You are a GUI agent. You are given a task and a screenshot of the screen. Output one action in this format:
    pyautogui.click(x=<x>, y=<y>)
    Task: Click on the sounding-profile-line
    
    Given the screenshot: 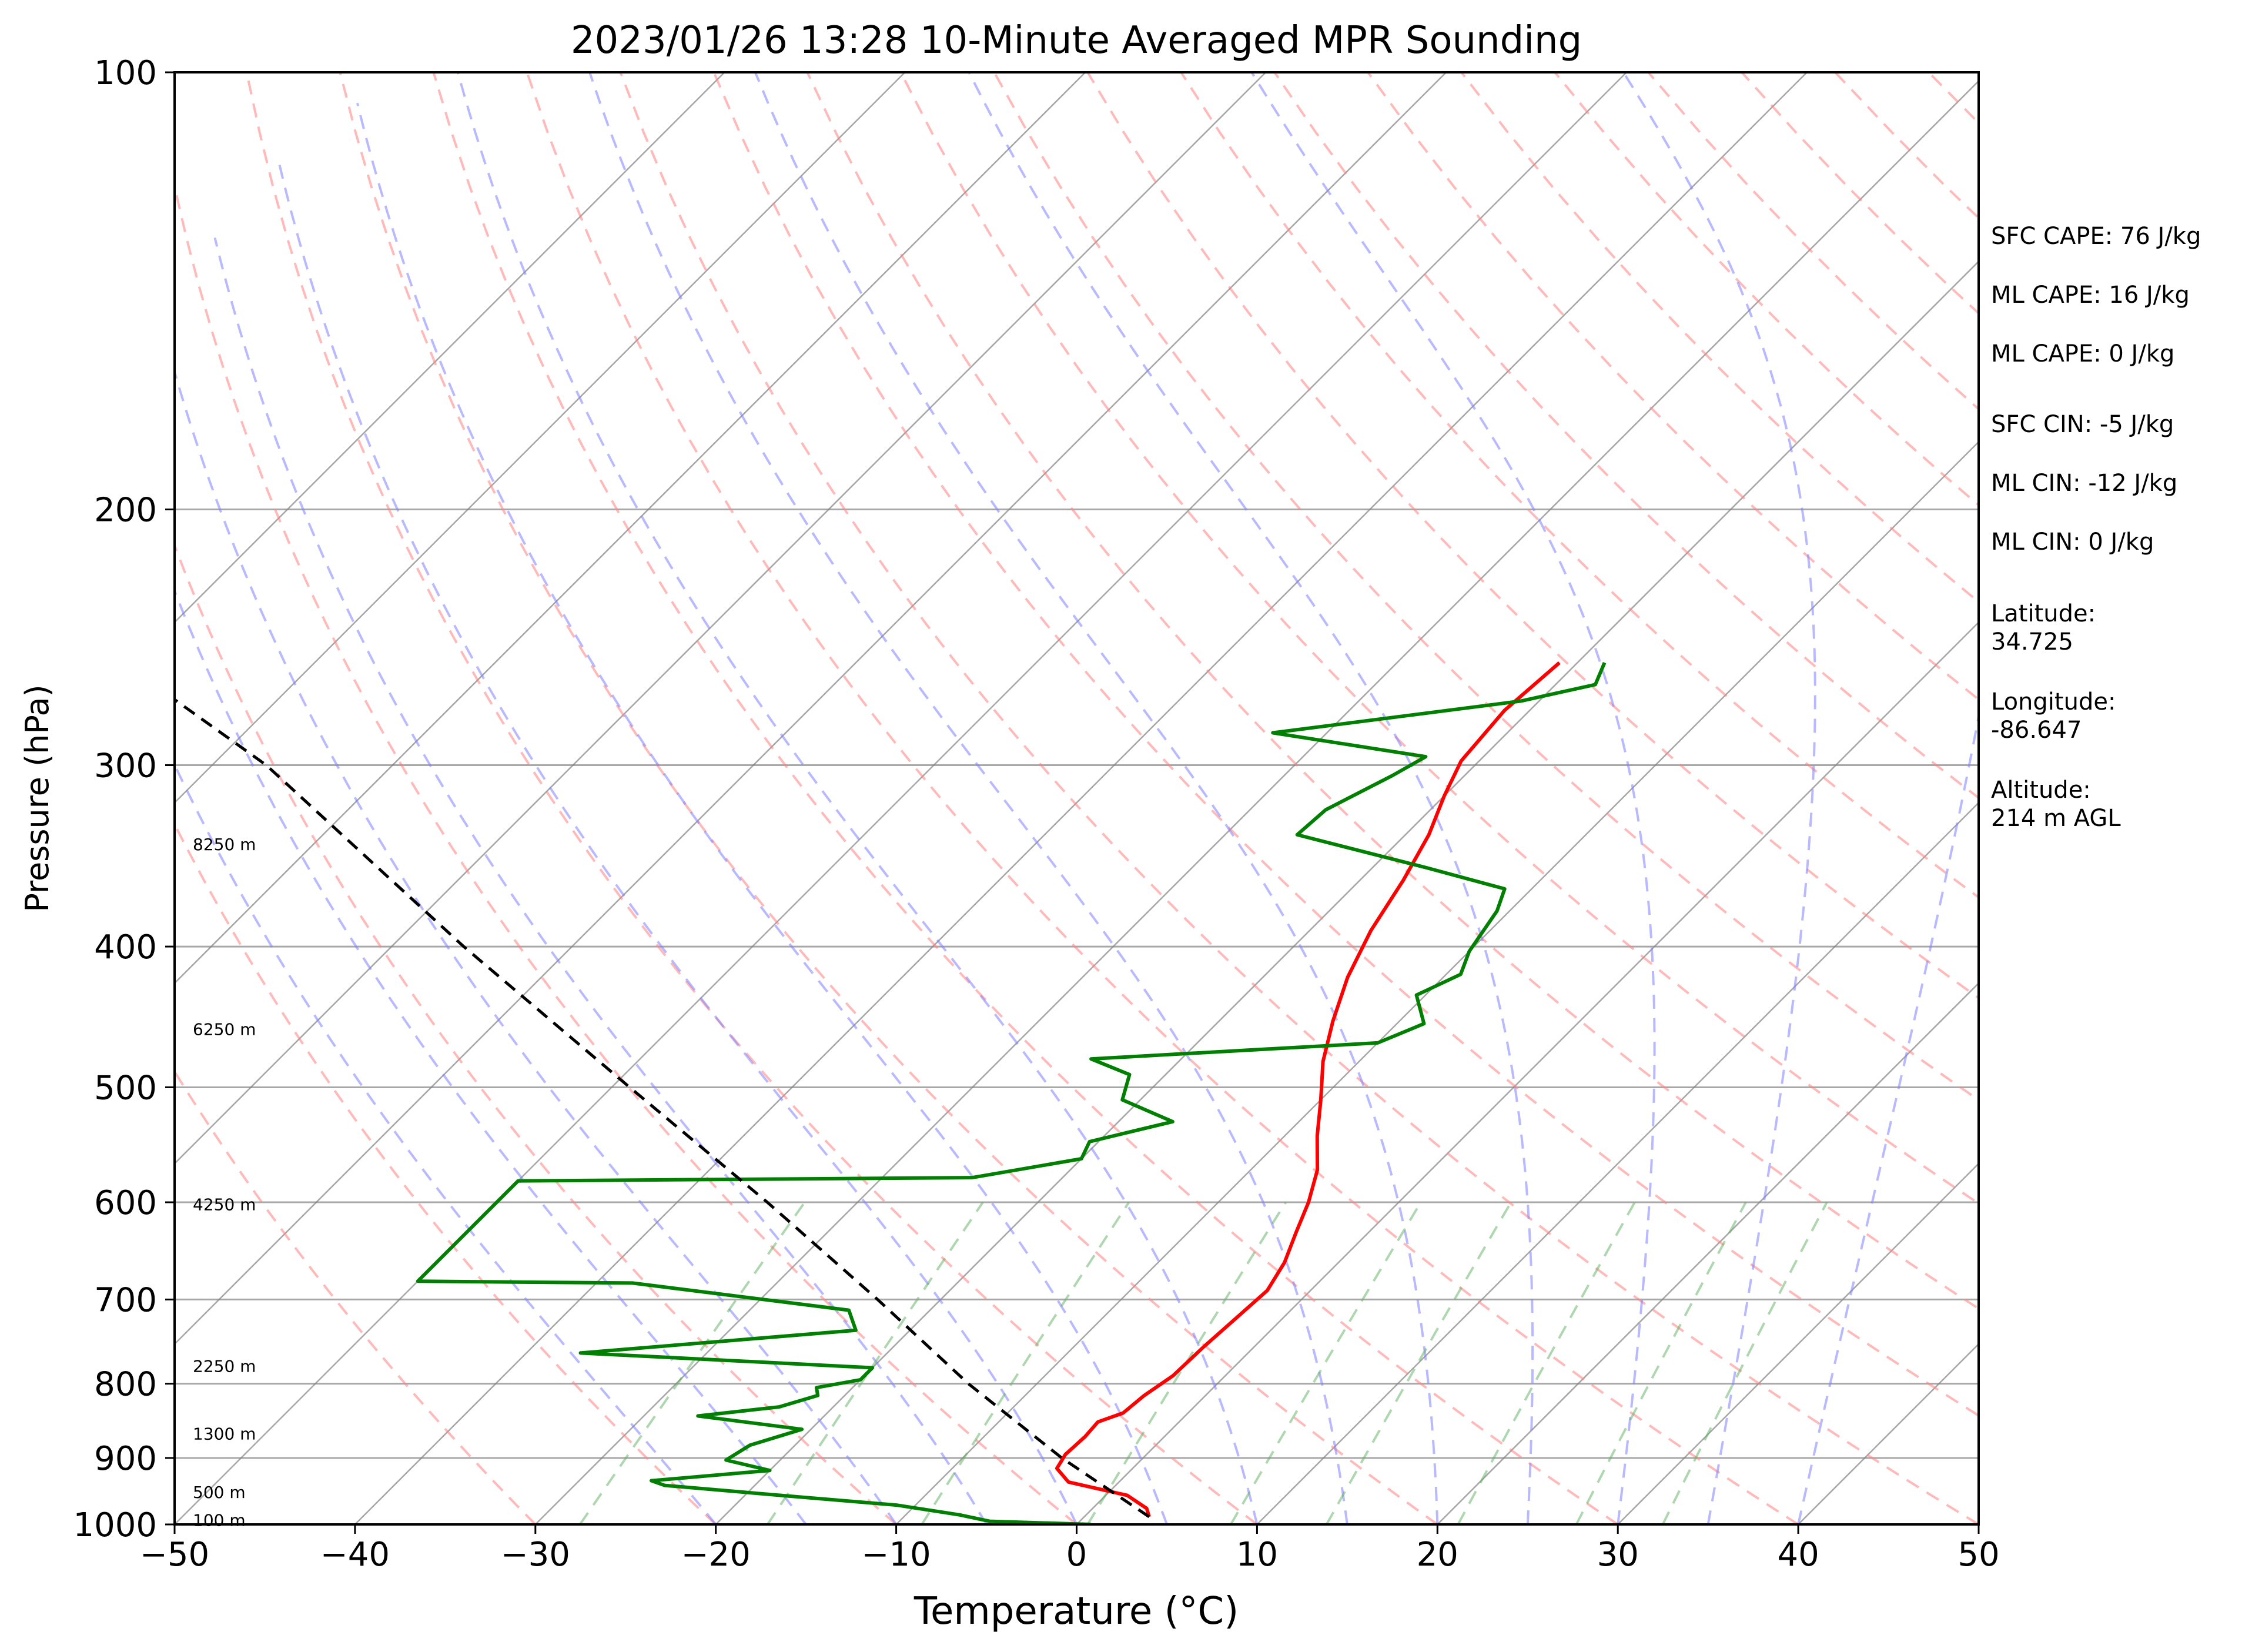 What is the action you would take?
    pyautogui.click(x=1308, y=1089)
    